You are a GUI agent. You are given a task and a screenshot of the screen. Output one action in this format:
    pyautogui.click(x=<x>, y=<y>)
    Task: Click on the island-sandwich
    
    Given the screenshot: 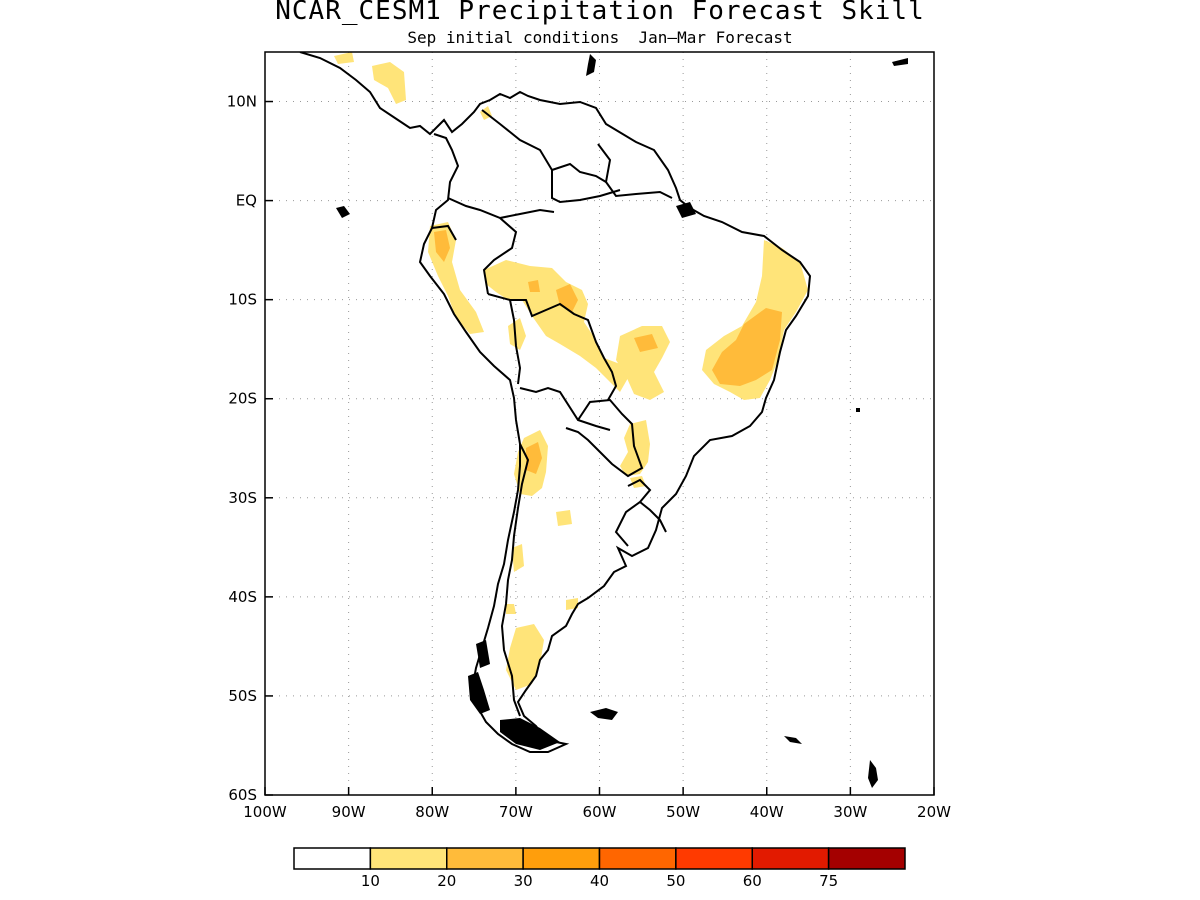 What is the action you would take?
    pyautogui.click(x=873, y=774)
    